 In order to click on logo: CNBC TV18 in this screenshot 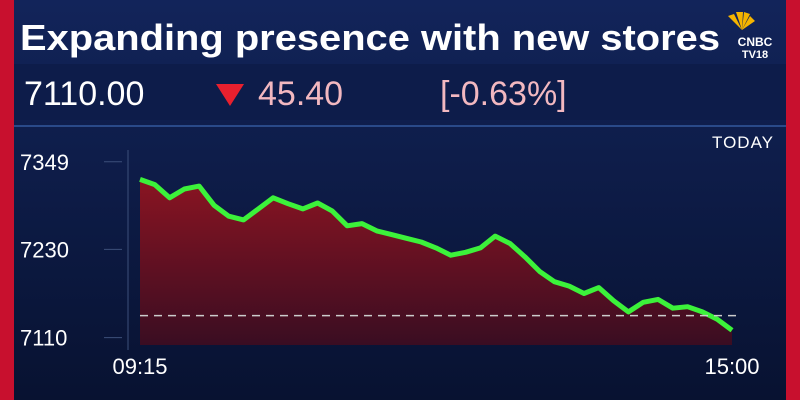, I will do `click(750, 36)`.